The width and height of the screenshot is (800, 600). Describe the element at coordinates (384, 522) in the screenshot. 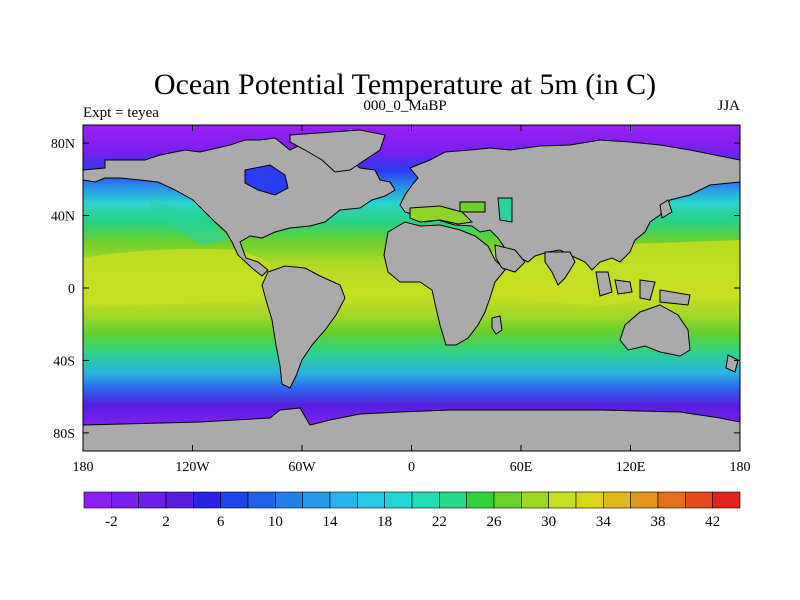

I see `colorbar-label: 18` at that location.